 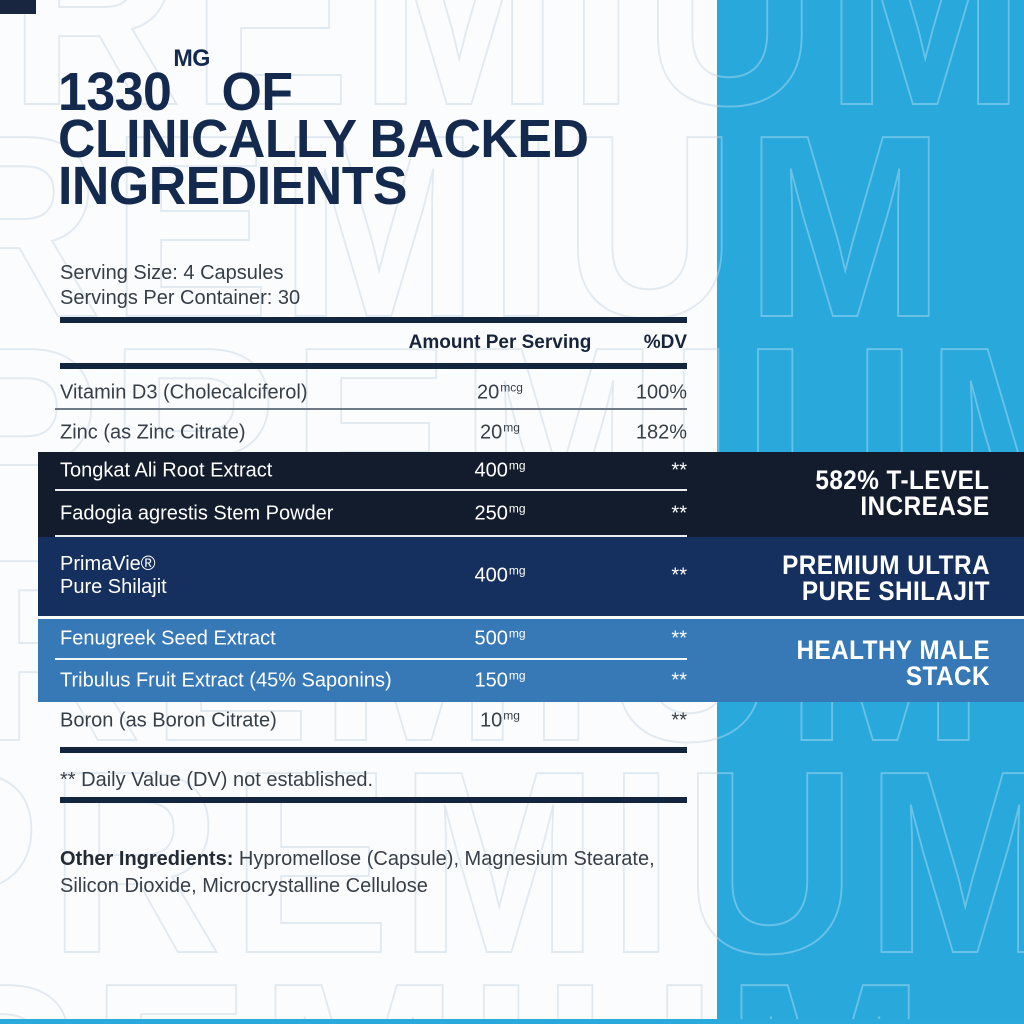 What do you see at coordinates (500, 513) in the screenshot?
I see `ingredient-amount: 250mg` at bounding box center [500, 513].